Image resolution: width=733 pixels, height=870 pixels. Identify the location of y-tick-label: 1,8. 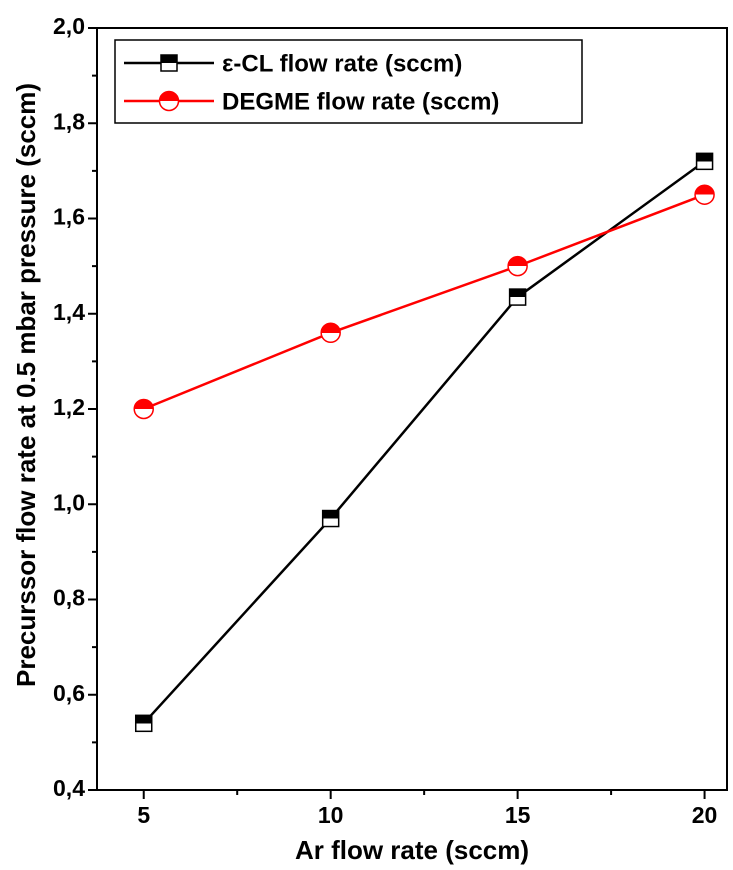
(69, 121).